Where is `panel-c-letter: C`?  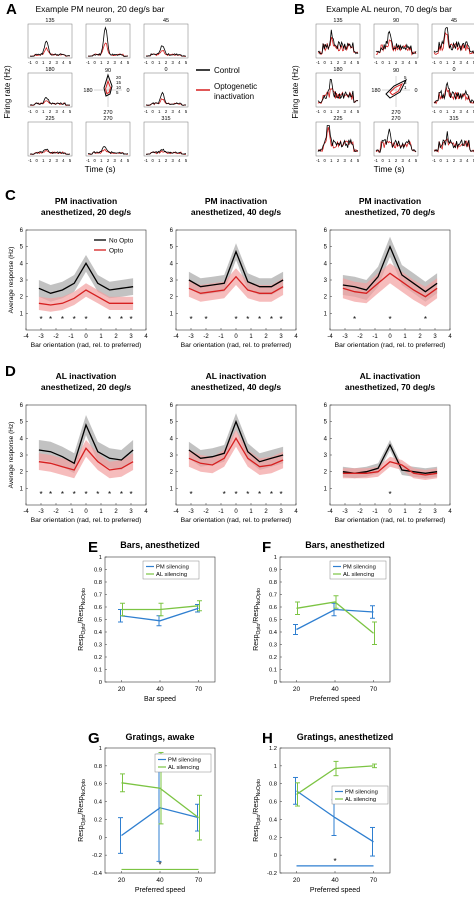 panel-c-letter: C is located at coordinates (10, 195).